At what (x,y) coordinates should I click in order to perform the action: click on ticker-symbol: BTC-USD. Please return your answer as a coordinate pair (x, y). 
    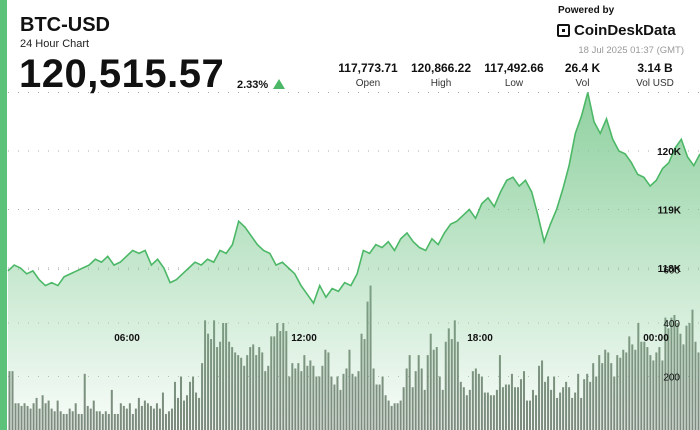
    Looking at the image, I should click on (65, 25).